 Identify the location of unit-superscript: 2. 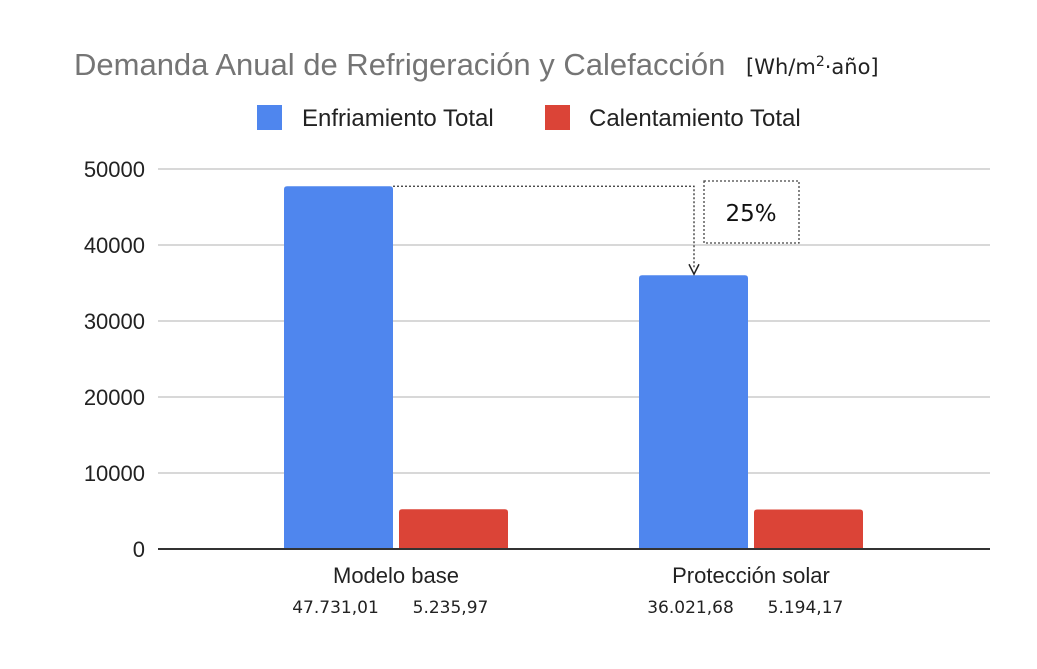
(820, 62).